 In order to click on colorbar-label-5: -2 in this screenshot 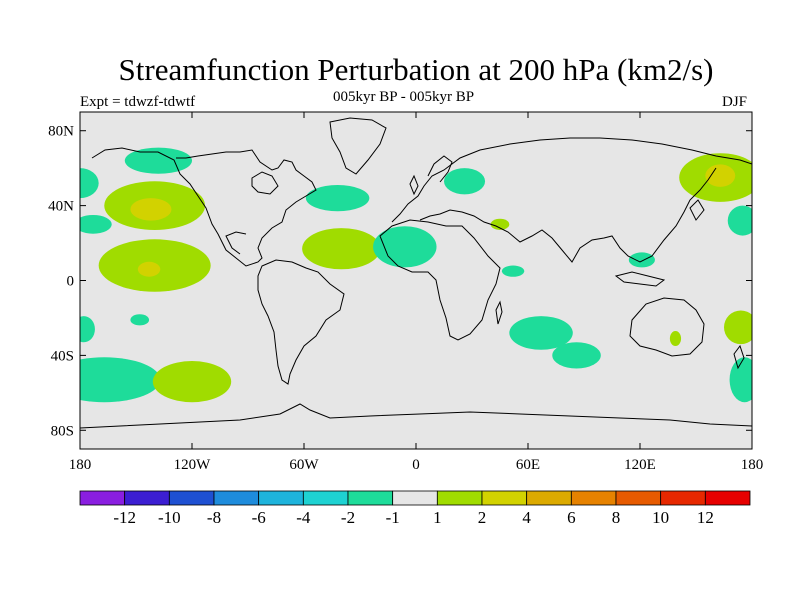, I will do `click(348, 517)`.